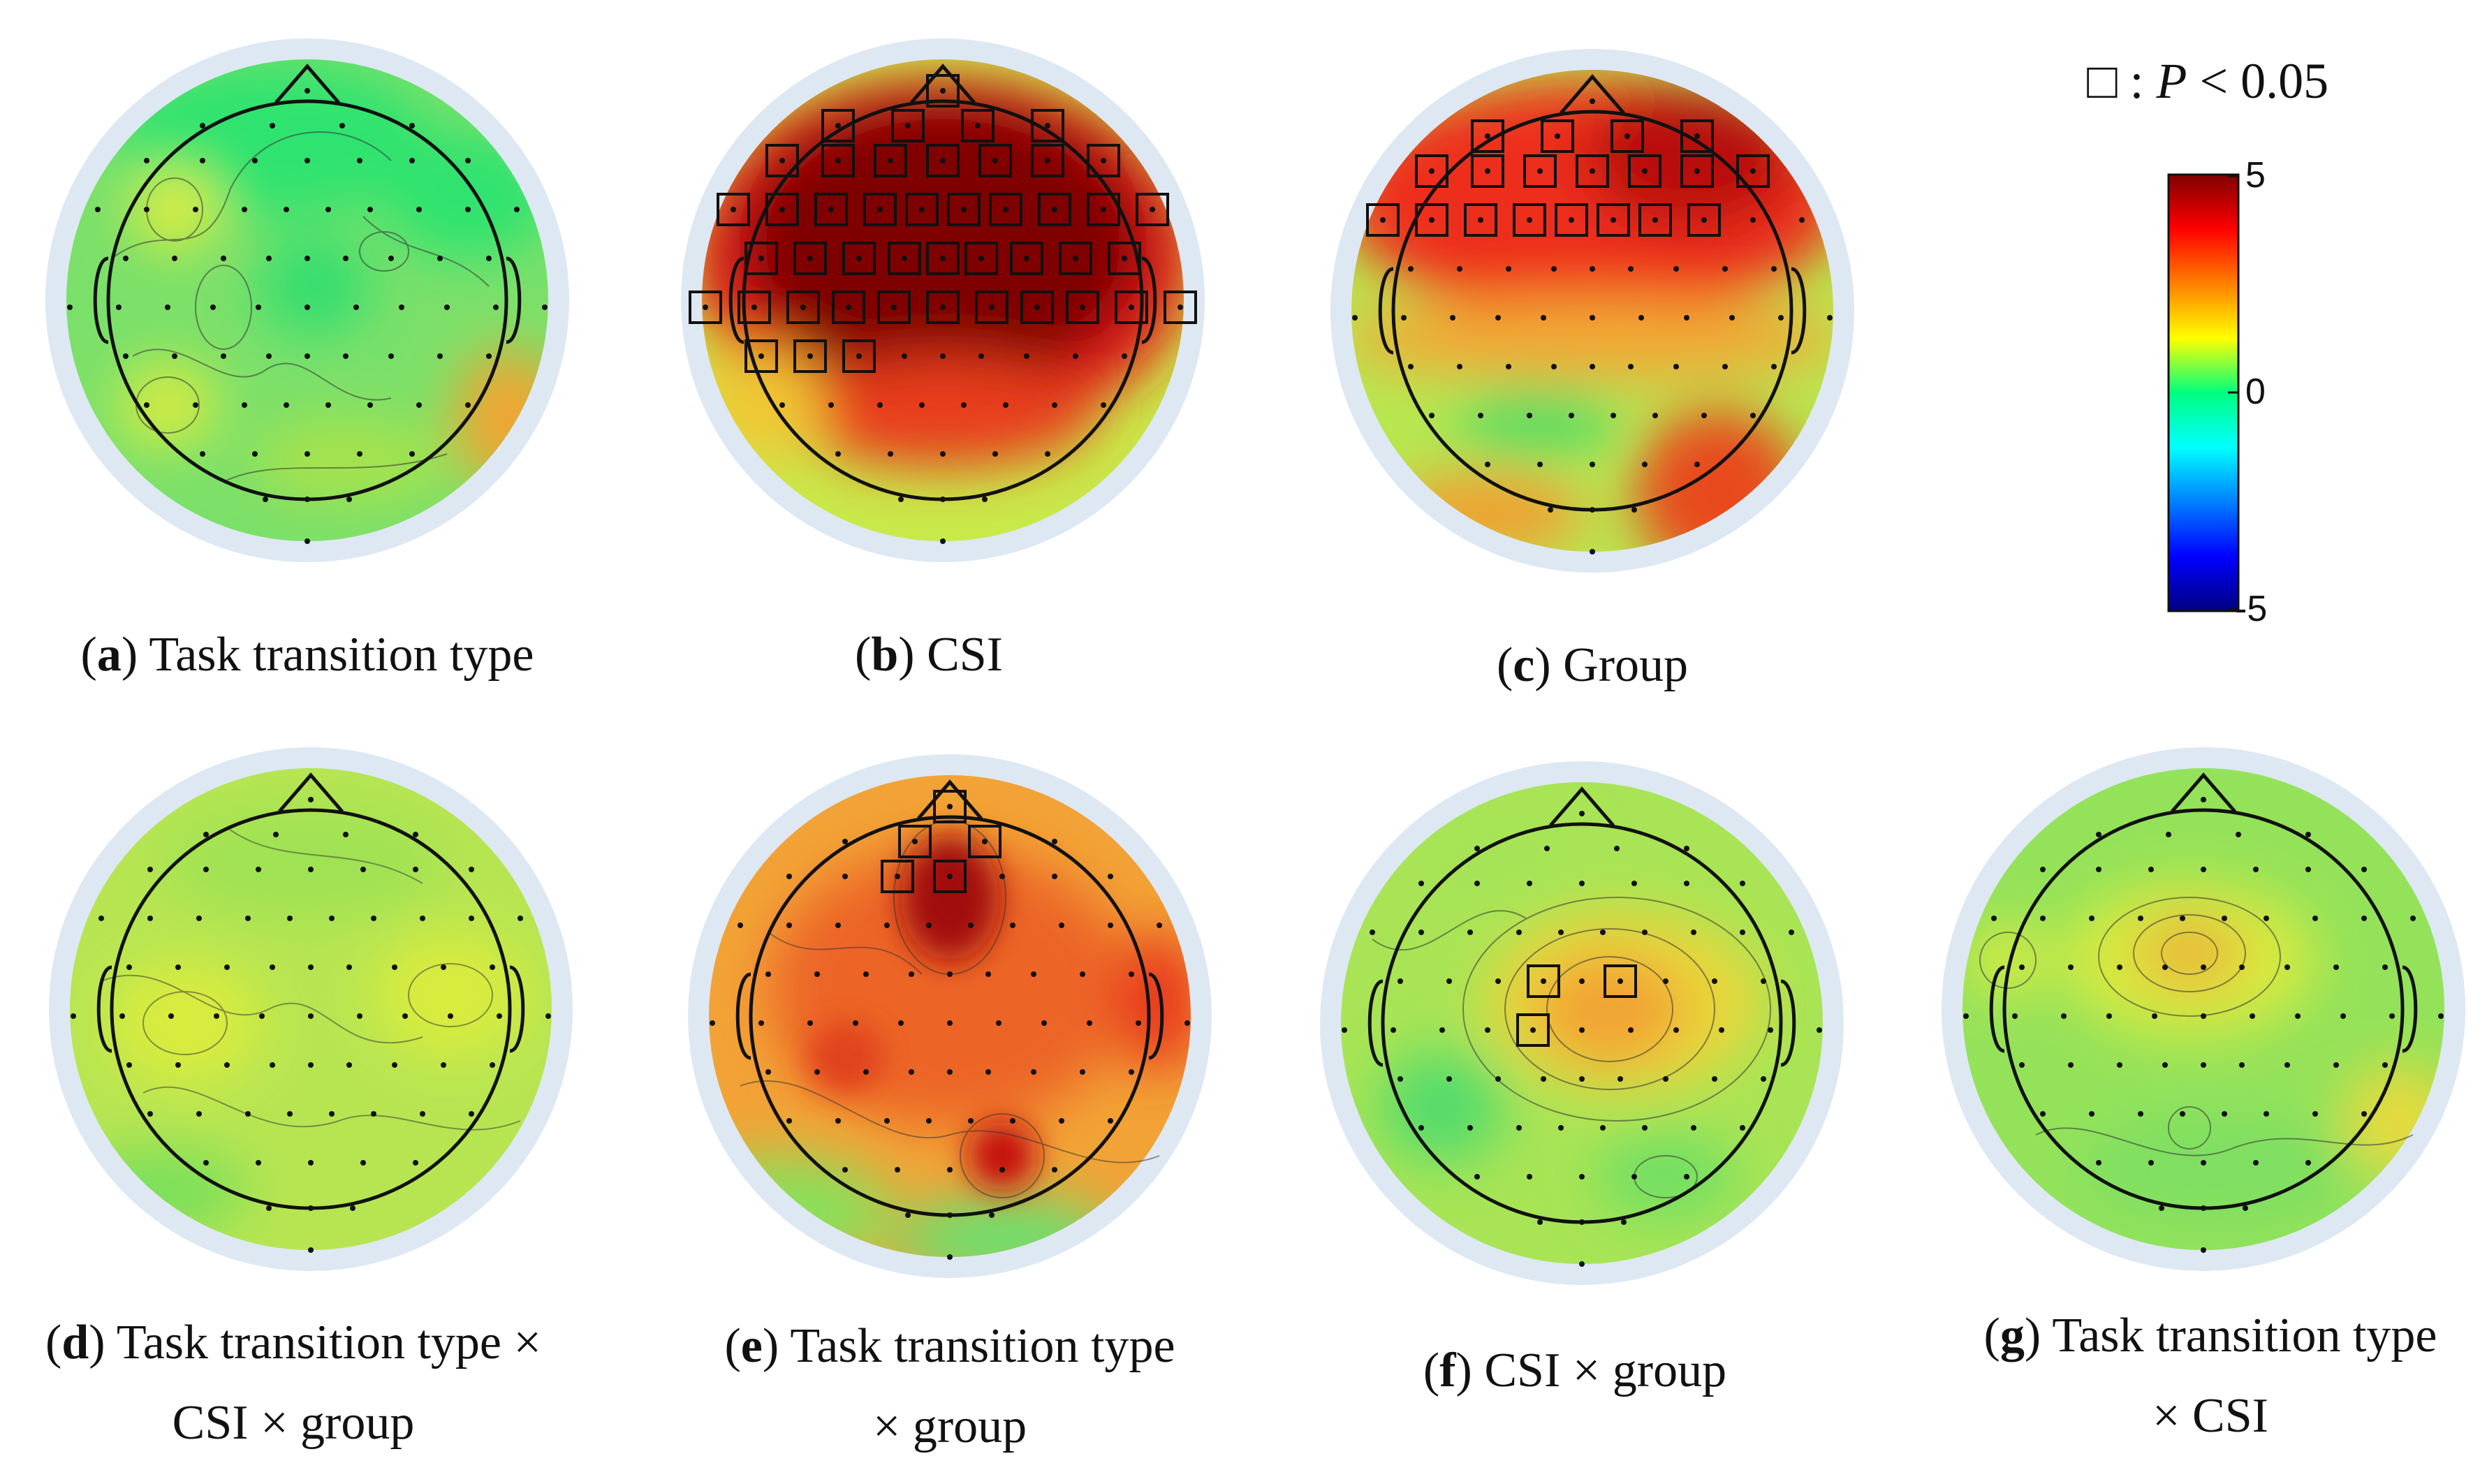 This screenshot has width=2487, height=1484. I want to click on legend-marker: □ : P < 0.05, so click(2207, 81).